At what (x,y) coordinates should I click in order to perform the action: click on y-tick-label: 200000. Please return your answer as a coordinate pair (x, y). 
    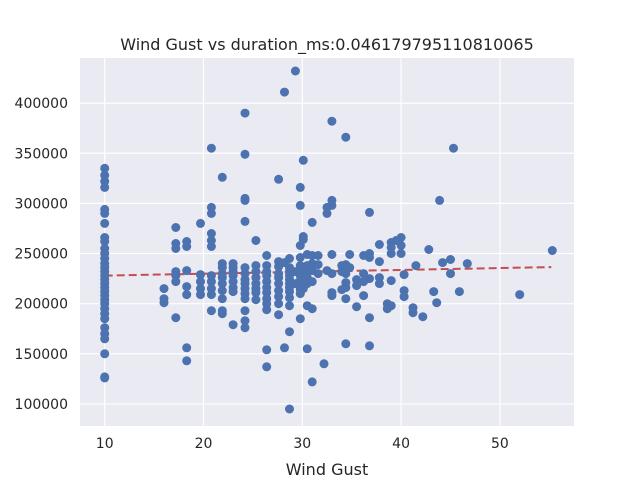
    Looking at the image, I should click on (41, 305).